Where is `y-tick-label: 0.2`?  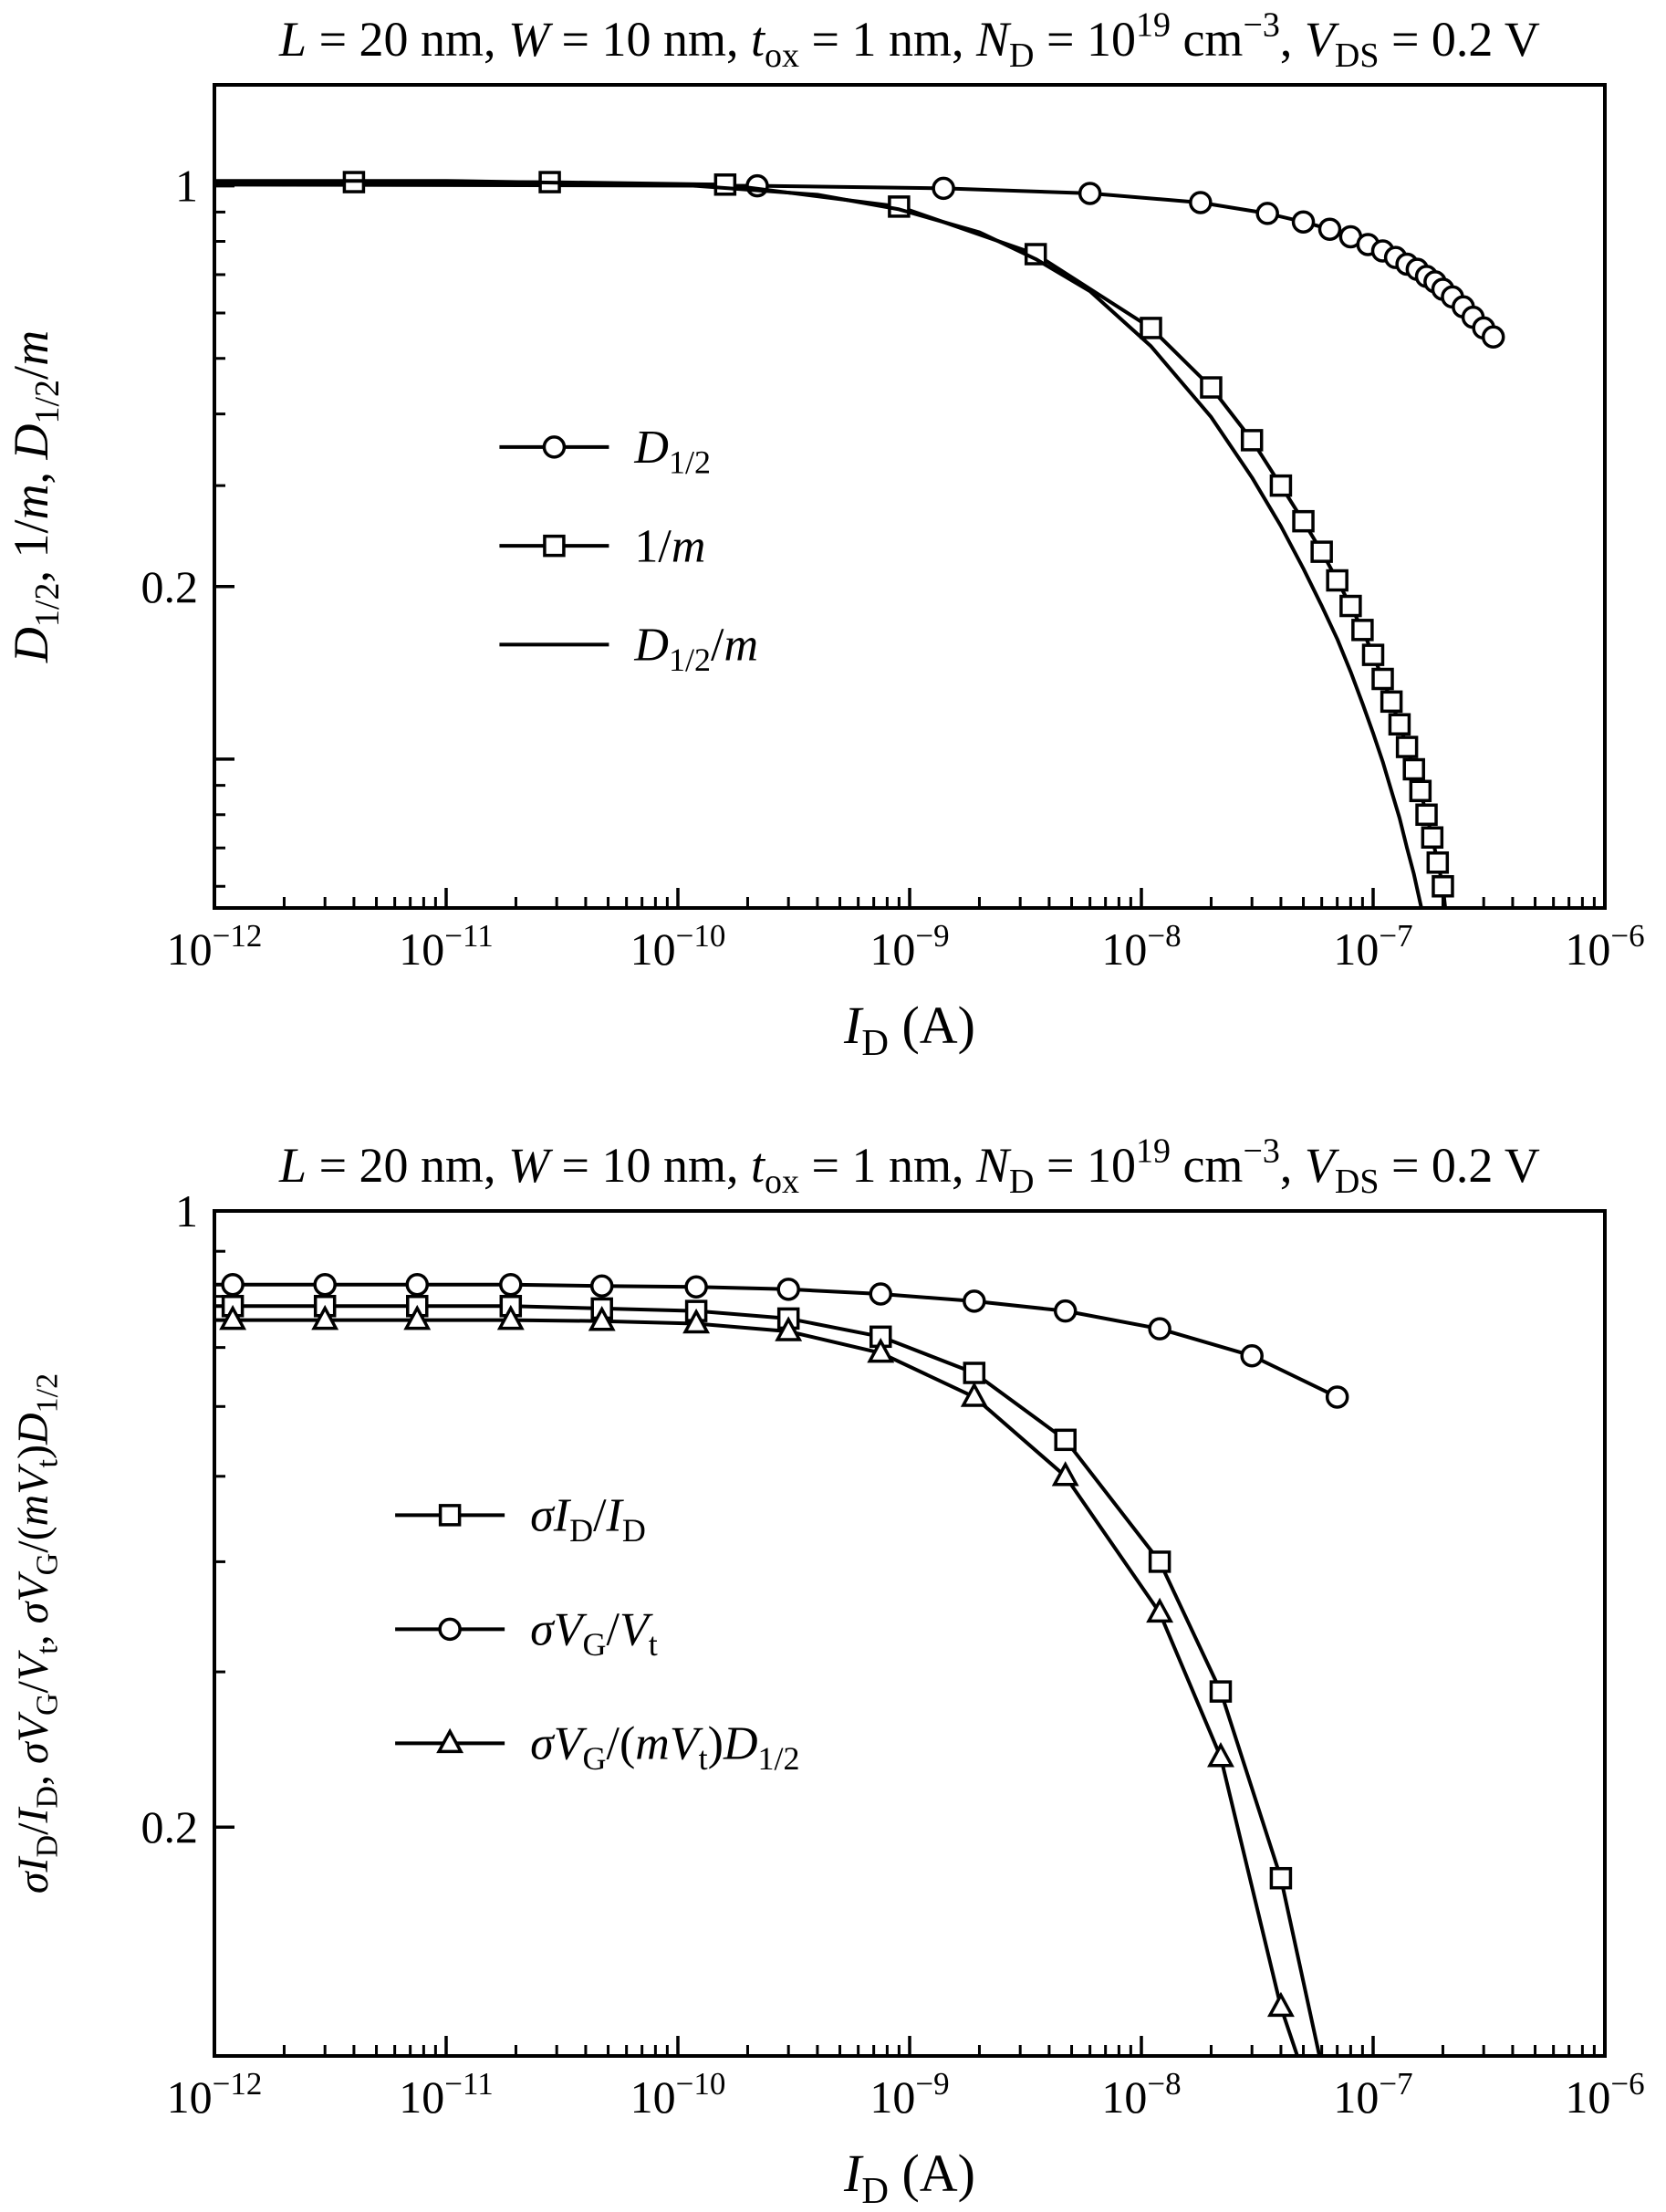
y-tick-label: 0.2 is located at coordinates (170, 1826).